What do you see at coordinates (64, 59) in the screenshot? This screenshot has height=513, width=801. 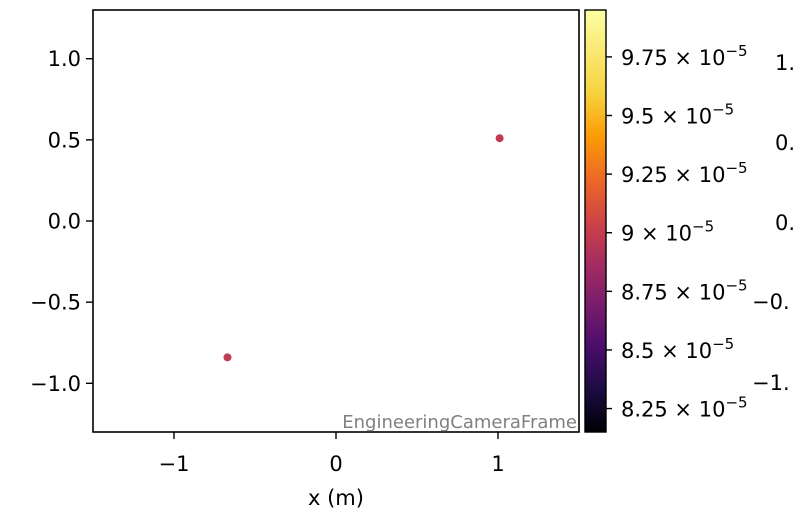 I see `y-tick-label: 1.0` at bounding box center [64, 59].